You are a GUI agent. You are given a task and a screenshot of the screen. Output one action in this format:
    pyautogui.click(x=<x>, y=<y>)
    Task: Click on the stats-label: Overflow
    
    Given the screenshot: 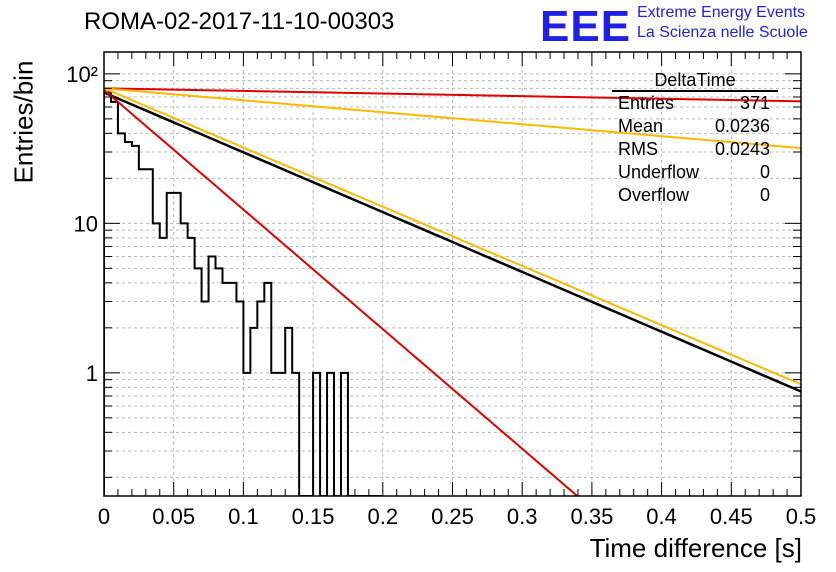 What is the action you would take?
    pyautogui.click(x=654, y=195)
    